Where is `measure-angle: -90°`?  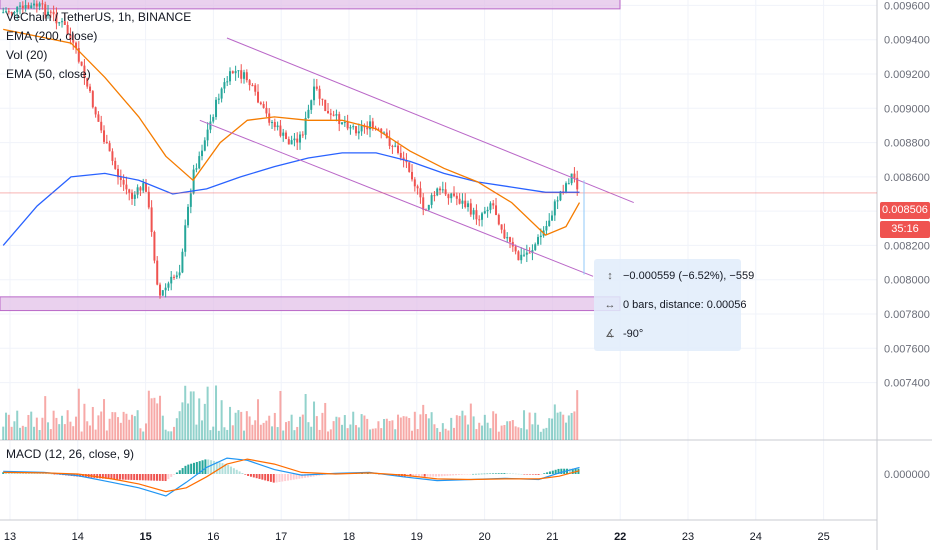 measure-angle: -90° is located at coordinates (633, 334).